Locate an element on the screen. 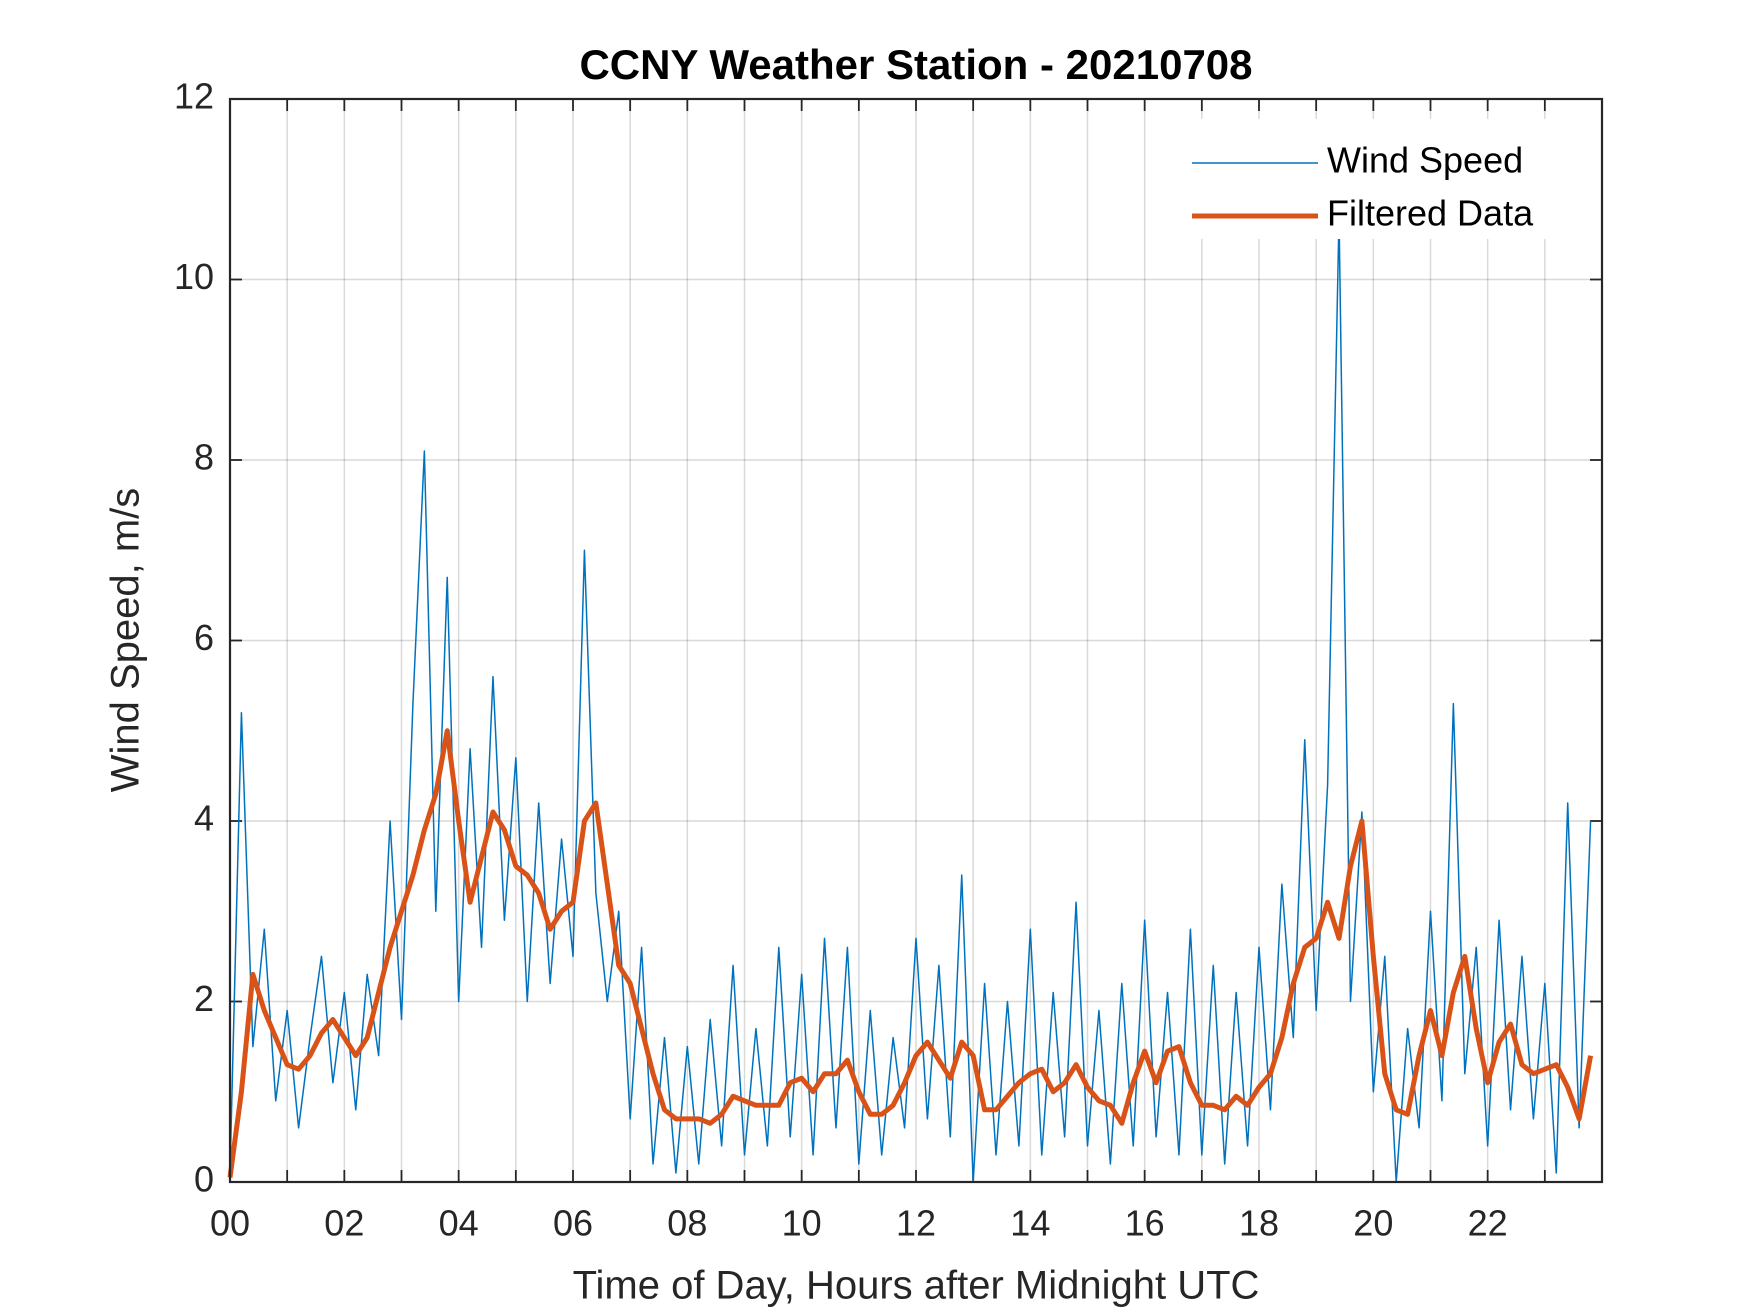 This screenshot has height=1313, width=1750. x-tick-label: 06 is located at coordinates (573, 1223).